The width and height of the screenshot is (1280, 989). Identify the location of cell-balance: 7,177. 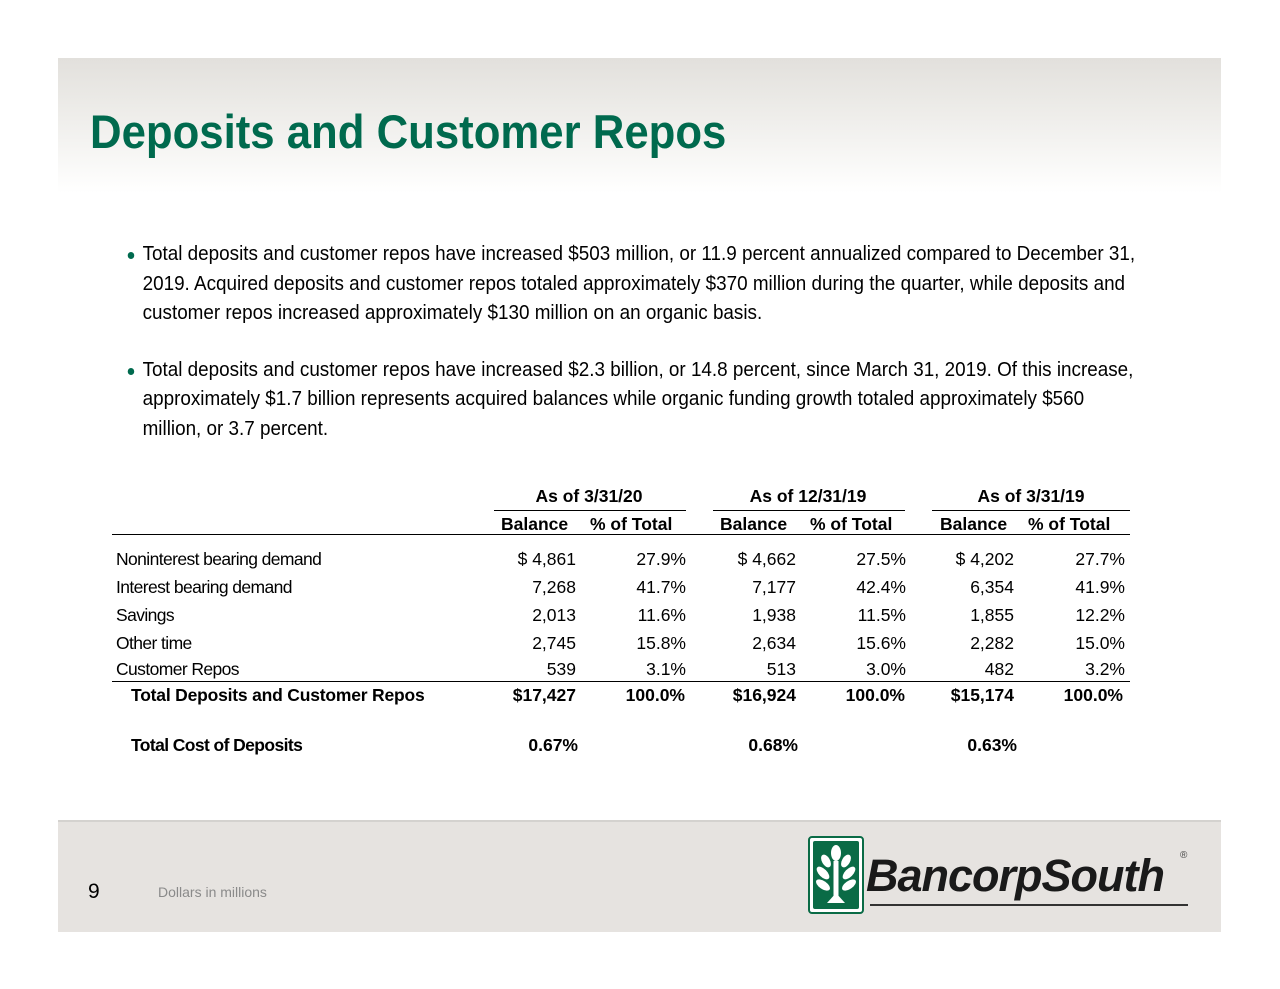
(774, 587).